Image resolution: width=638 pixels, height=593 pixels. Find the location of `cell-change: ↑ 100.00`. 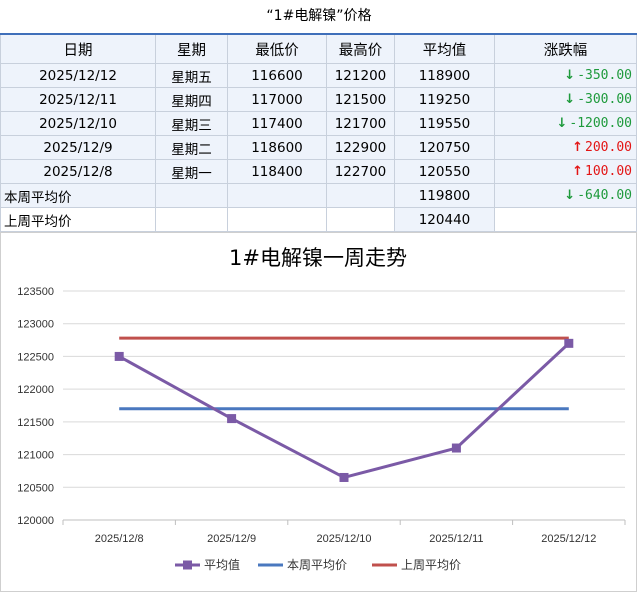

cell-change: ↑ 100.00 is located at coordinates (565, 171).